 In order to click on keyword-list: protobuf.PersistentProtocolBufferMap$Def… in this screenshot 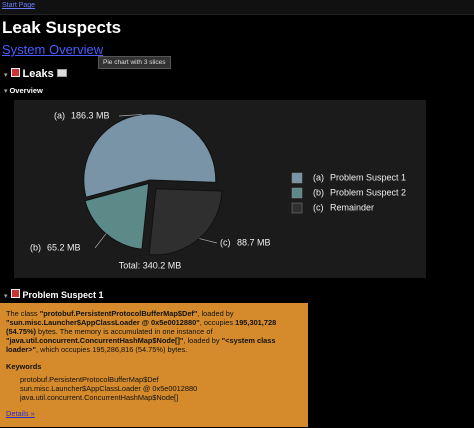, I will do `click(161, 388)`.